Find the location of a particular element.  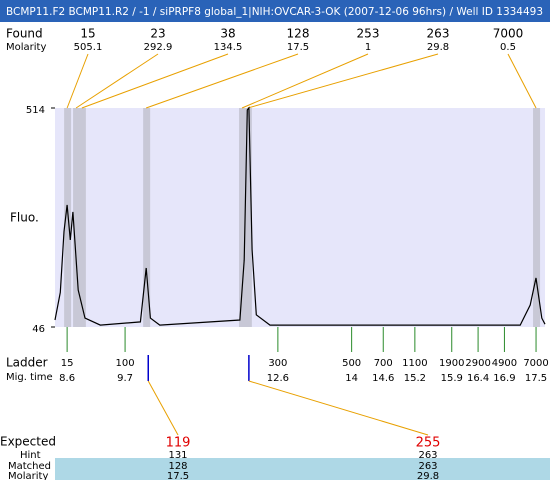

header-bar is located at coordinates (275, 11).